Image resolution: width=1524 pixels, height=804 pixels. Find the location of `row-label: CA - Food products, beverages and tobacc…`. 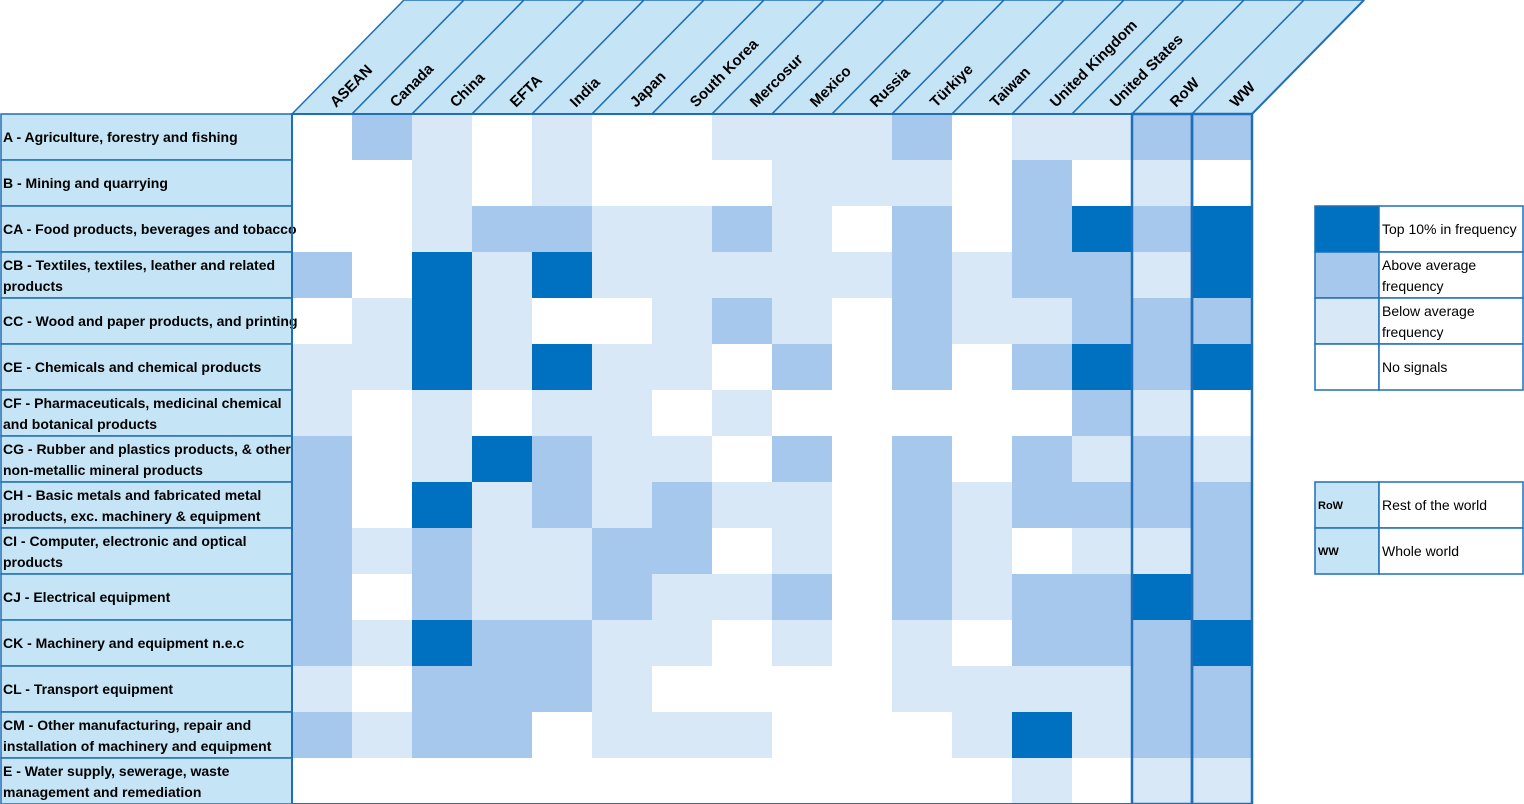

row-label: CA - Food products, beverages and tobacc… is located at coordinates (150, 229).